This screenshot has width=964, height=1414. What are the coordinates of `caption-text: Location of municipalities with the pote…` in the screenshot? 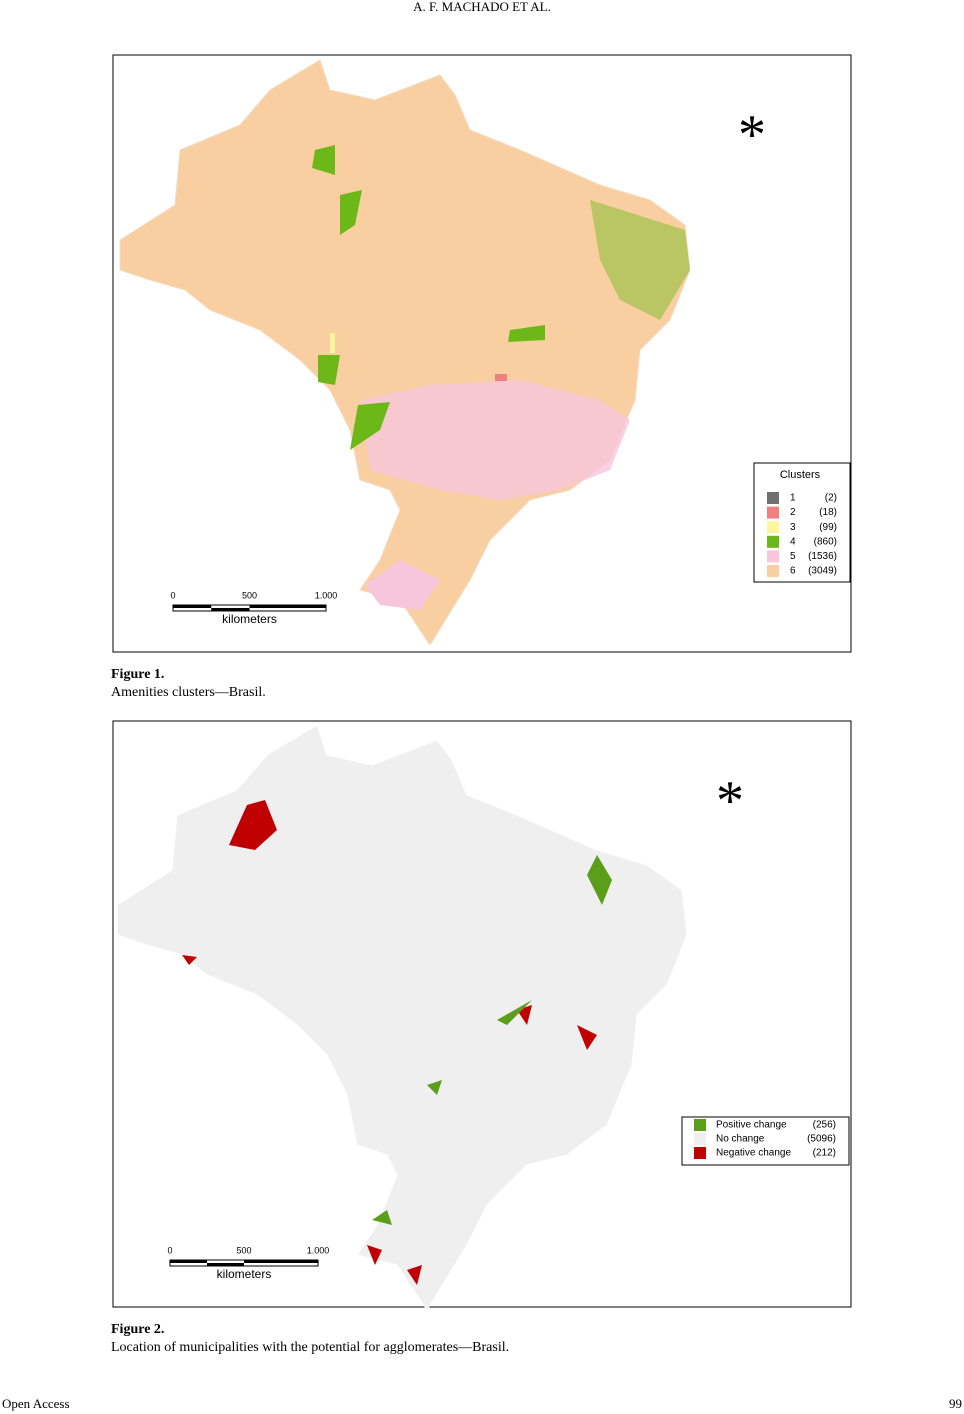 It's located at (310, 1347).